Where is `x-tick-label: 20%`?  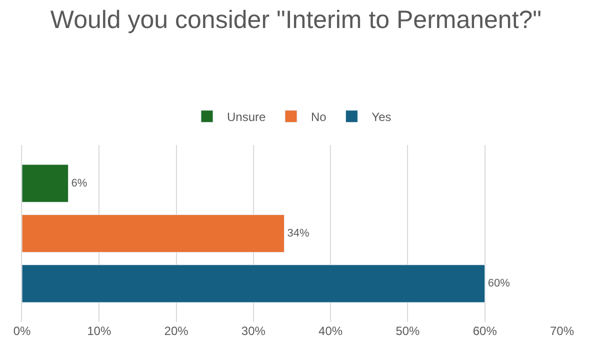 x-tick-label: 20% is located at coordinates (176, 331).